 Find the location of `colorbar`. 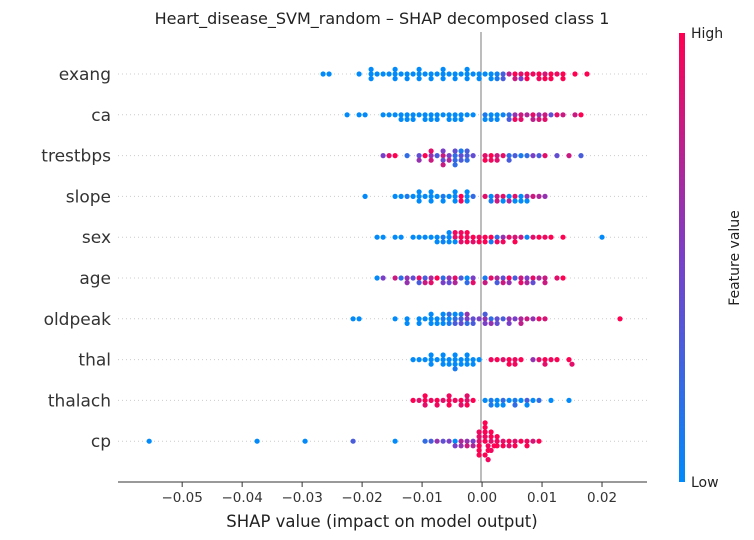

colorbar is located at coordinates (682, 257).